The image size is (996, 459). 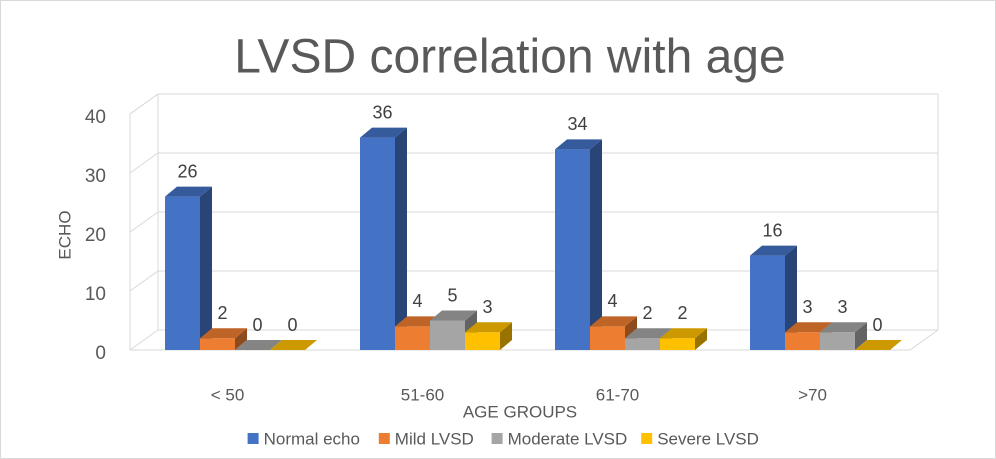 What do you see at coordinates (708, 438) in the screenshot?
I see `legend-label: Severe LVSD` at bounding box center [708, 438].